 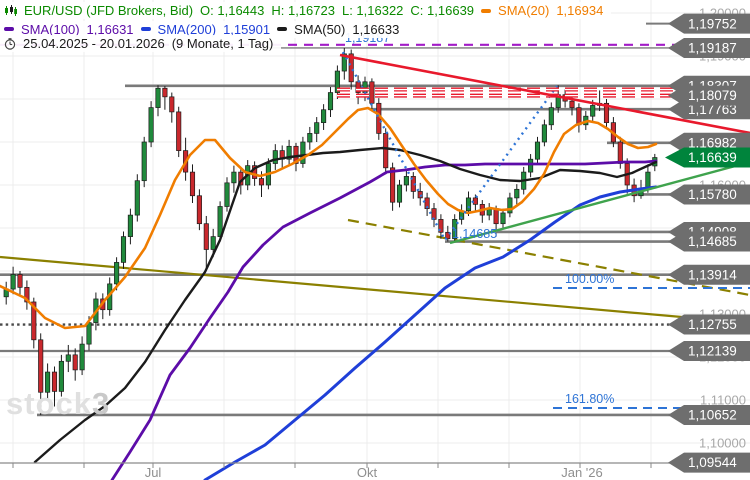 What do you see at coordinates (109, 10) in the screenshot?
I see `symbol-title: EUR/USD (JFD Brokers, Bid)` at bounding box center [109, 10].